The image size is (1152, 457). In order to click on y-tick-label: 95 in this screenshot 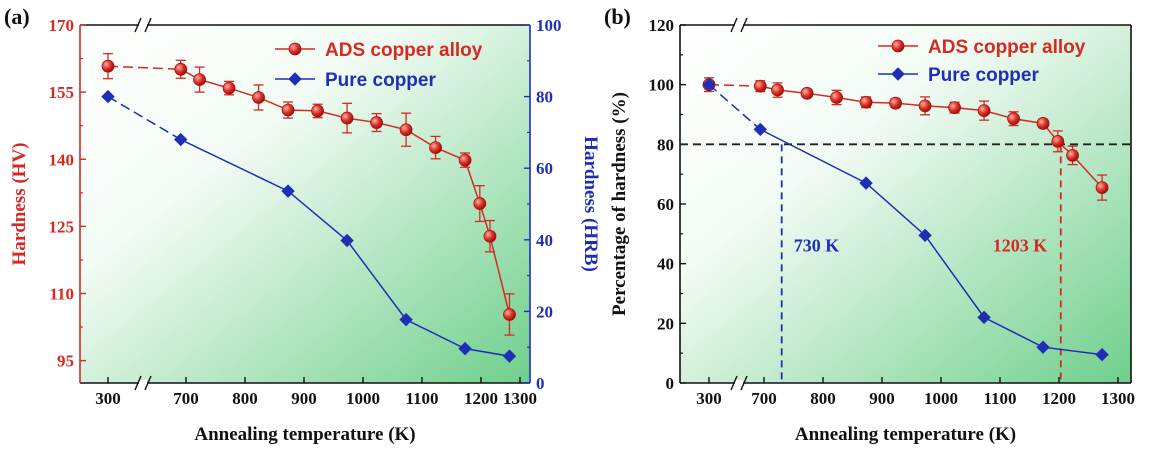, I will do `click(65, 361)`.